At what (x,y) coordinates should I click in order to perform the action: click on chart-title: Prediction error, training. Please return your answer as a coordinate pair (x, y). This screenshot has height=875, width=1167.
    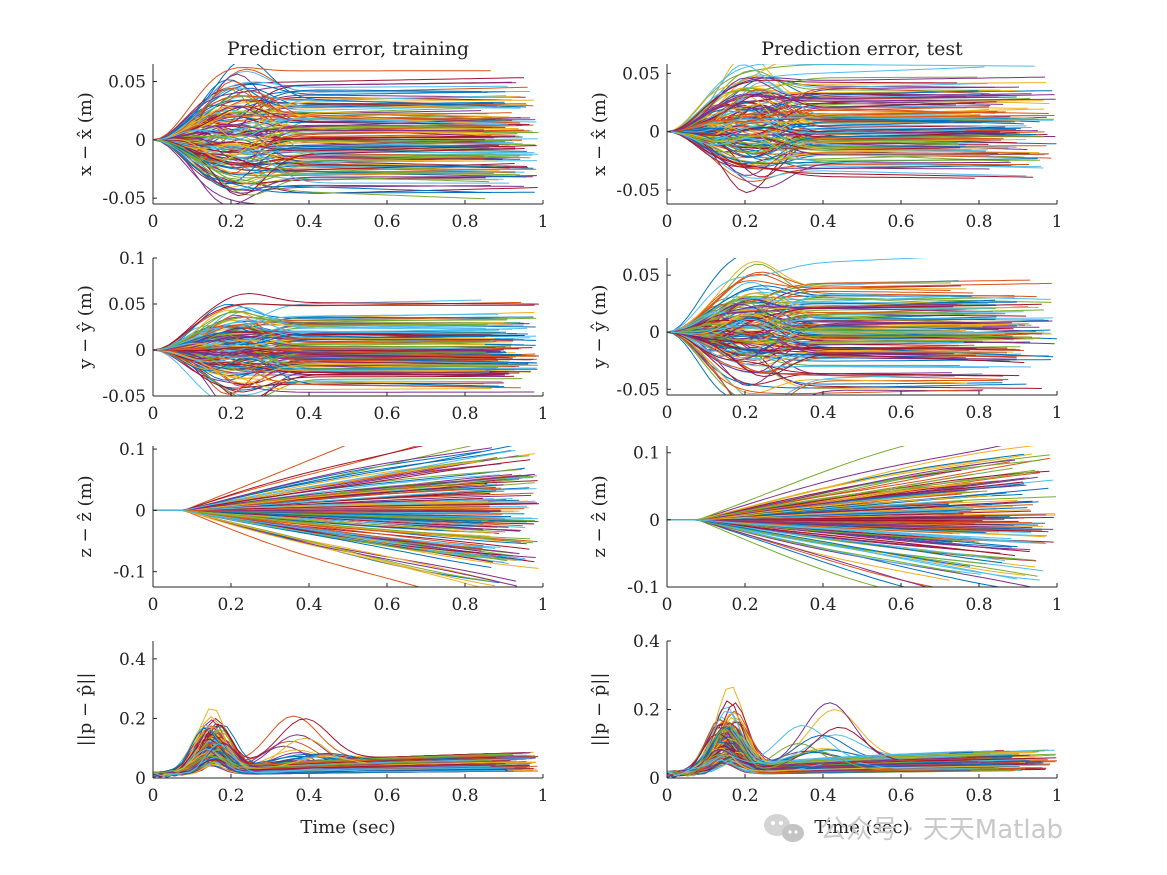
    Looking at the image, I should click on (348, 49).